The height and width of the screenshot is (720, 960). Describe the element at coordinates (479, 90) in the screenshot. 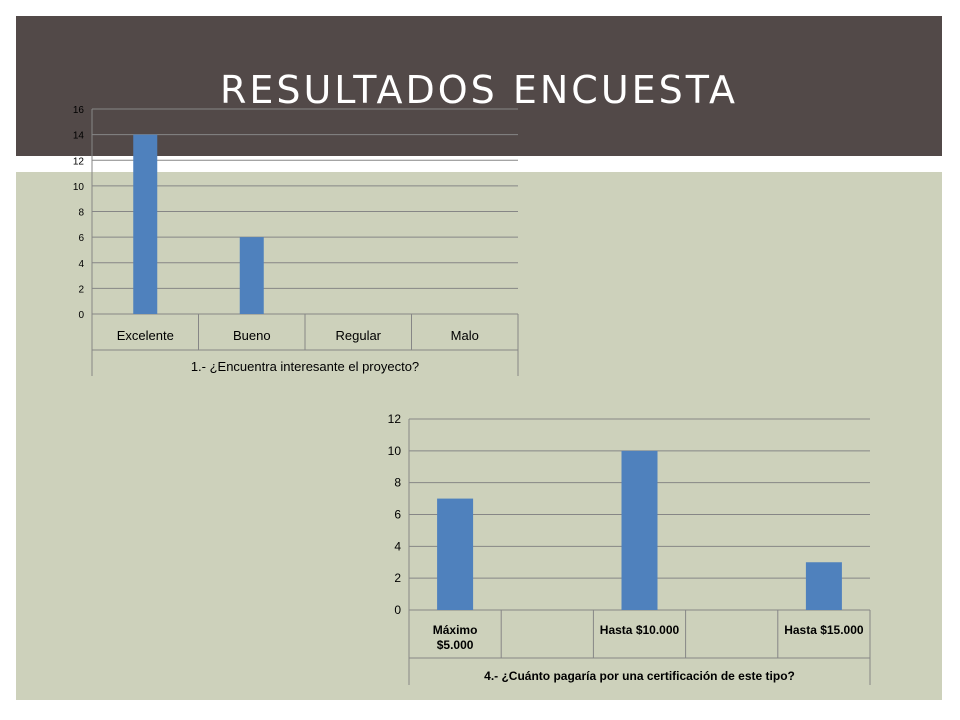

I see `slide-title: RESULTADOS ENCUESTA` at that location.